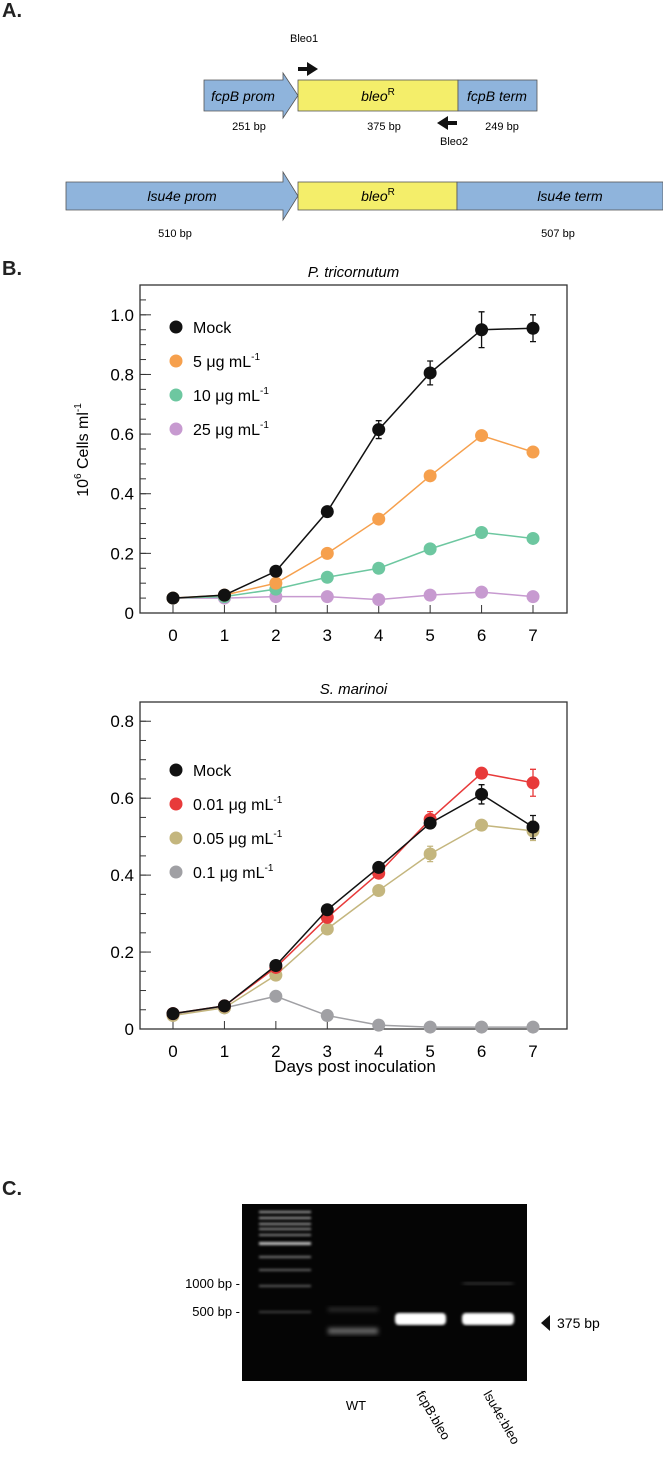 The width and height of the screenshot is (663, 1465). I want to click on lane-label-fcpb: fcpB:bleo, so click(433, 1415).